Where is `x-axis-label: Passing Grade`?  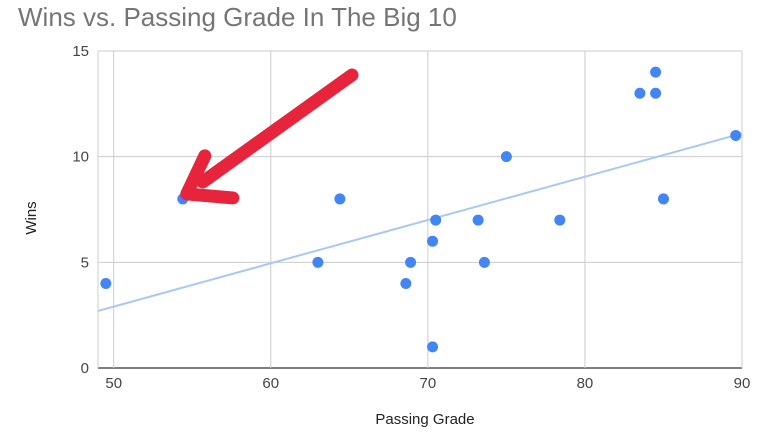
x-axis-label: Passing Grade is located at coordinates (424, 419).